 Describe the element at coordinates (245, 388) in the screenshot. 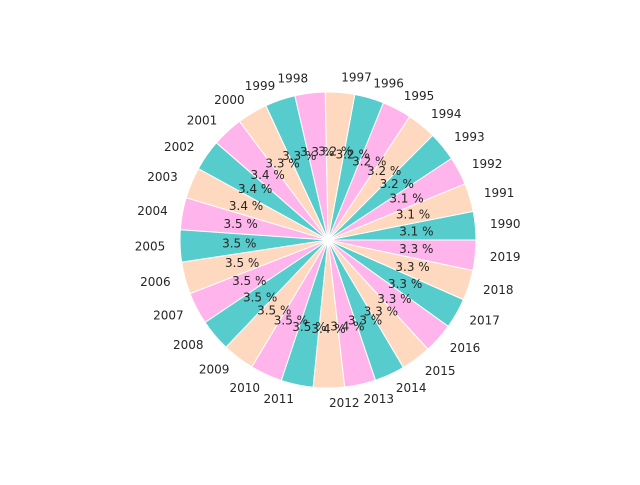

I see `category-label-2010: 2010` at that location.